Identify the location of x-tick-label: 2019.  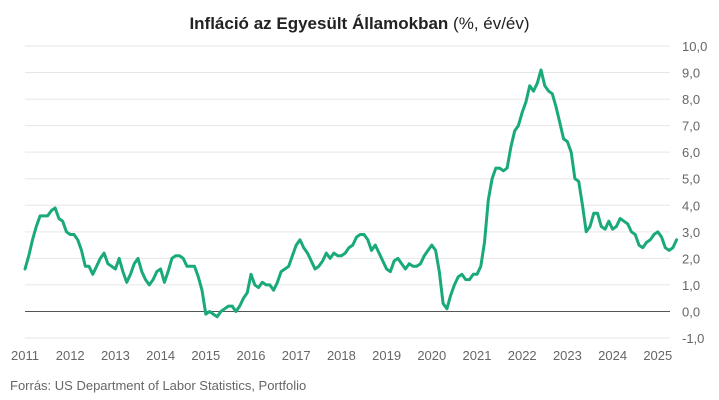
(386, 355).